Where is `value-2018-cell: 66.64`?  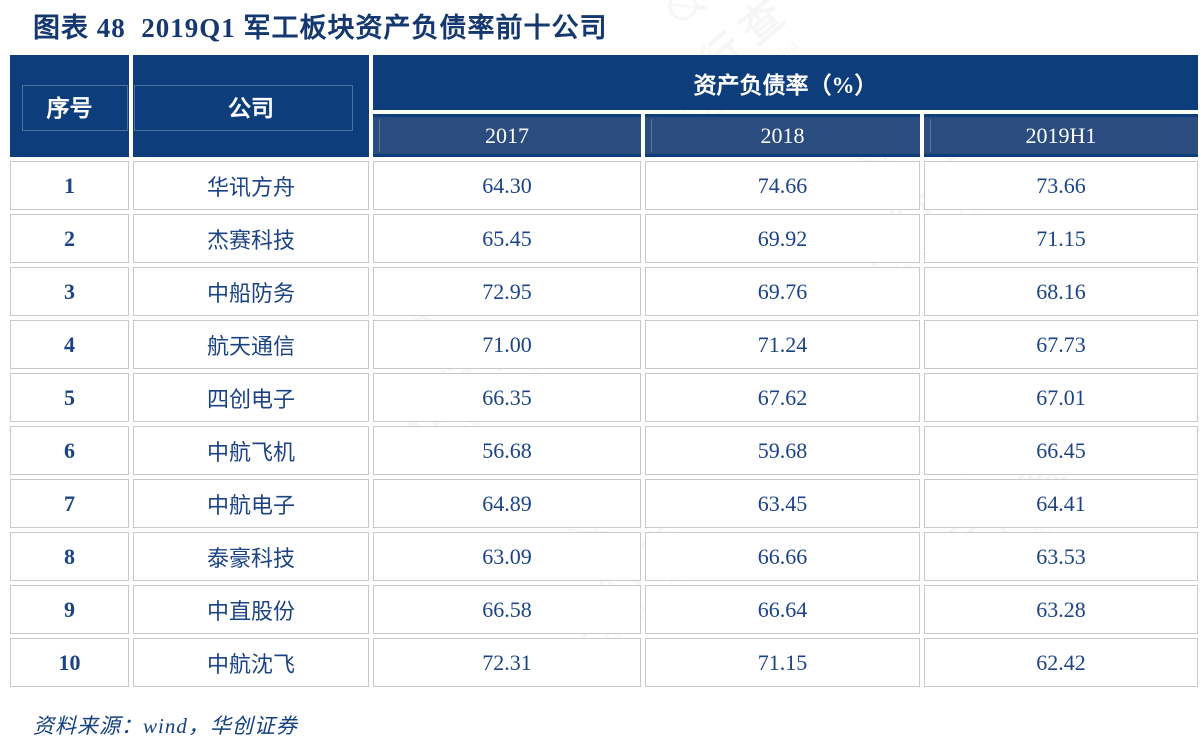
value-2018-cell: 66.64 is located at coordinates (782, 609).